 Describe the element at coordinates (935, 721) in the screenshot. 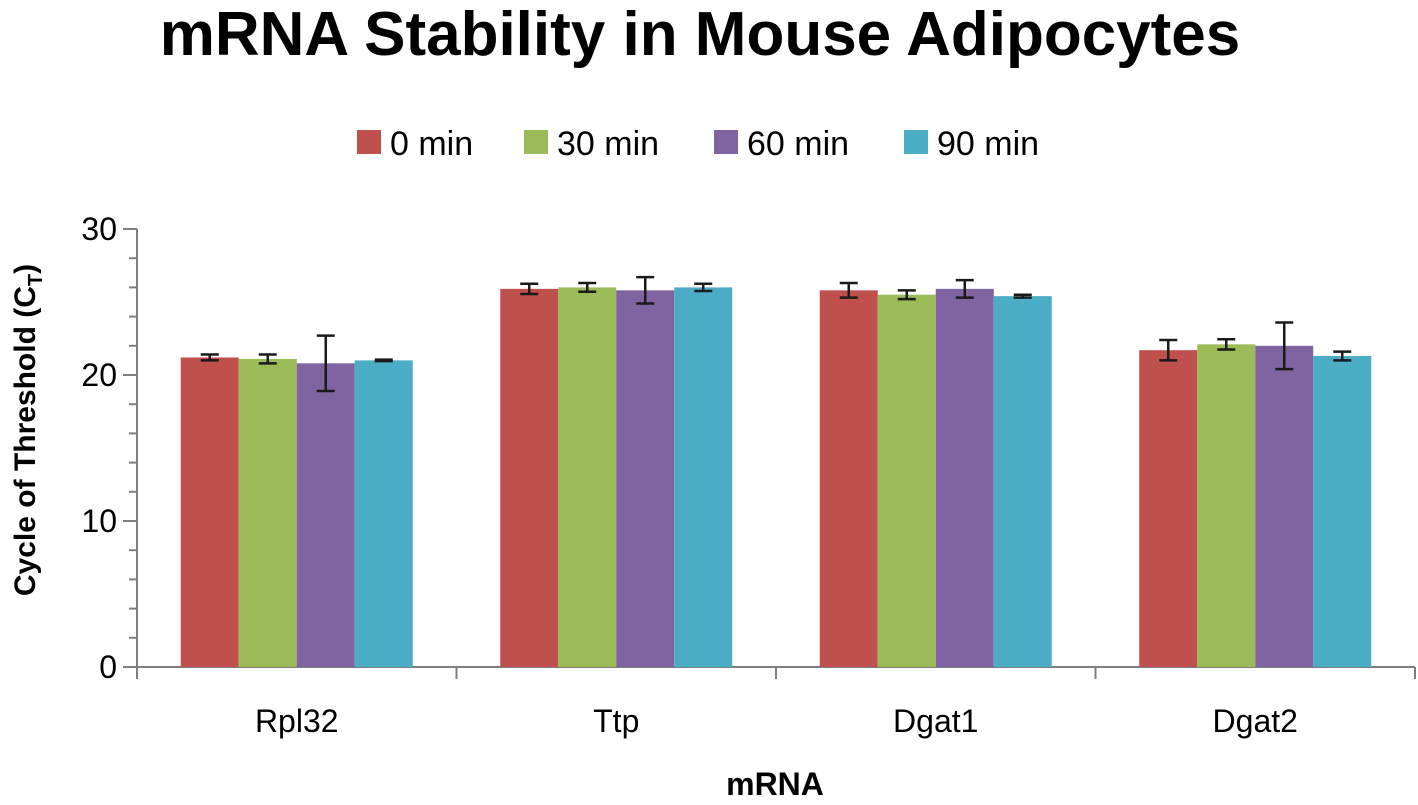

I see `x-tick-label: Dgat1` at that location.